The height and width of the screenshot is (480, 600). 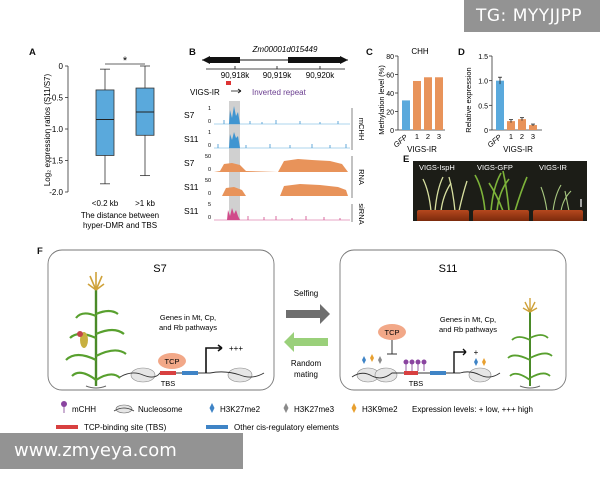 What do you see at coordinates (217, 427) in the screenshot?
I see `legend-cis-swatch` at bounding box center [217, 427].